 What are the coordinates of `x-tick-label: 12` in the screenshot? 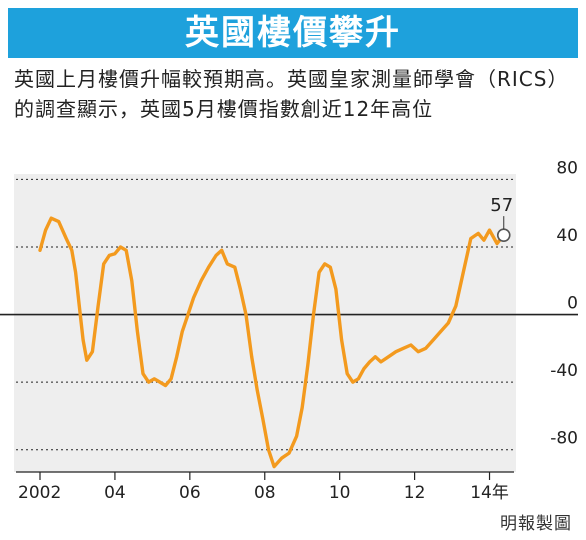 It's located at (415, 493).